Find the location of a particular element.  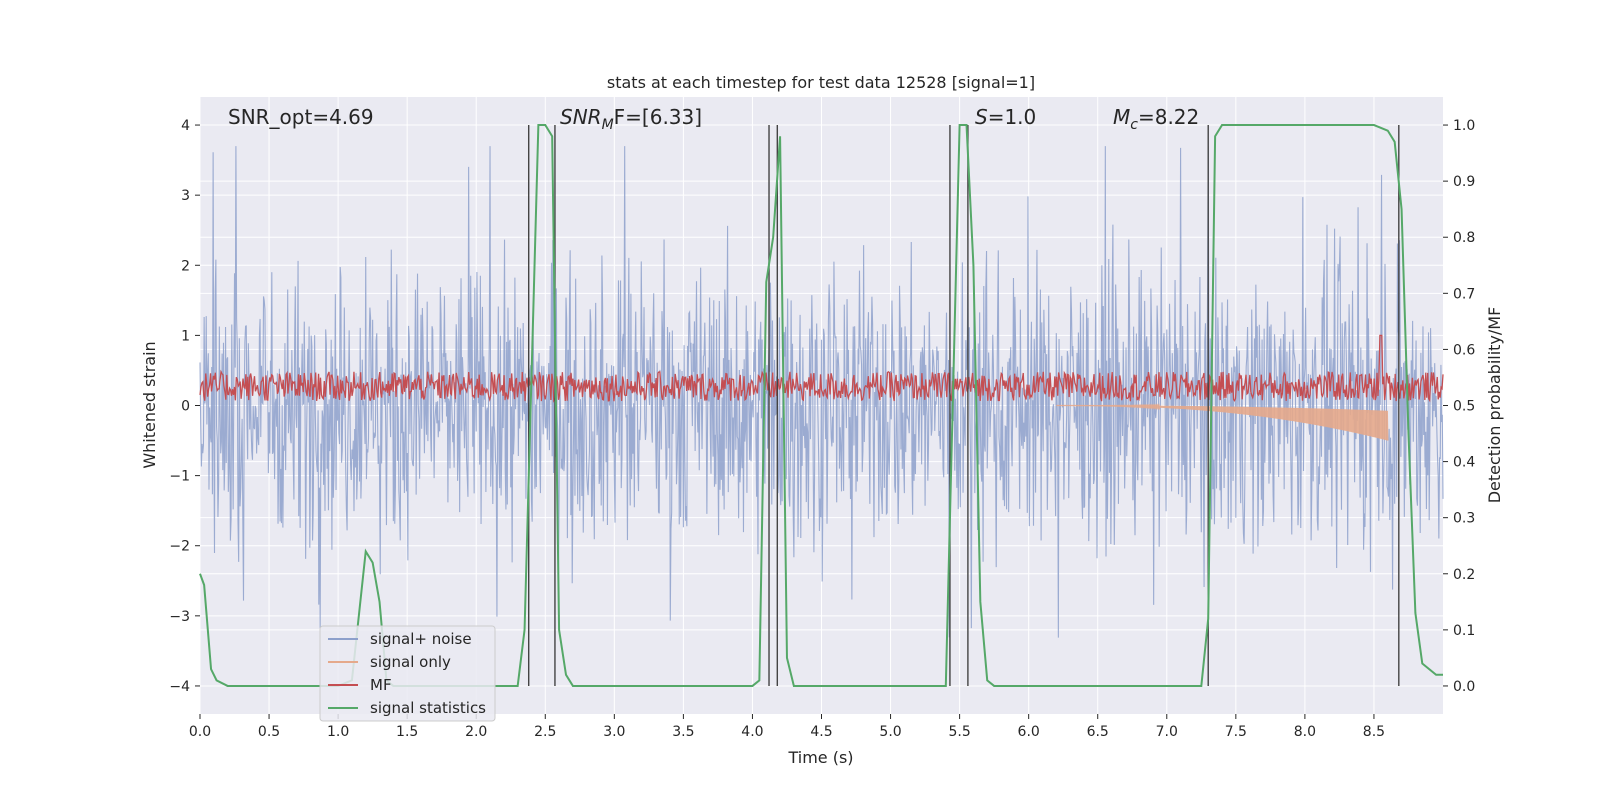

x-tick-label: 4.0 is located at coordinates (752, 732).